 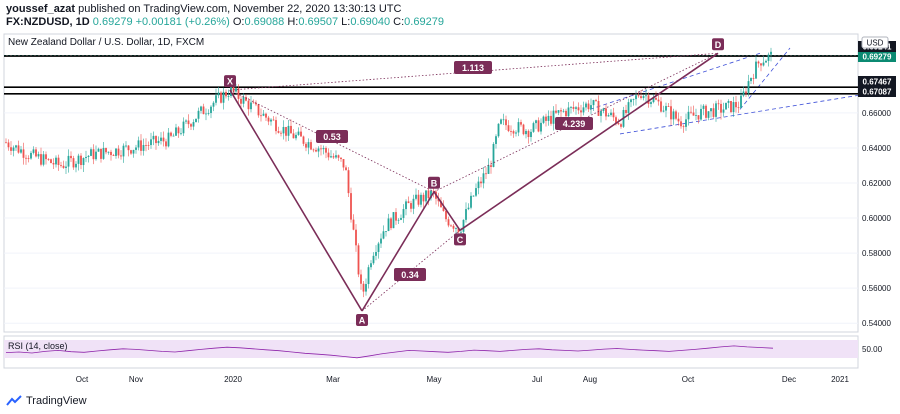 I want to click on brand: TradingView, so click(x=46, y=401).